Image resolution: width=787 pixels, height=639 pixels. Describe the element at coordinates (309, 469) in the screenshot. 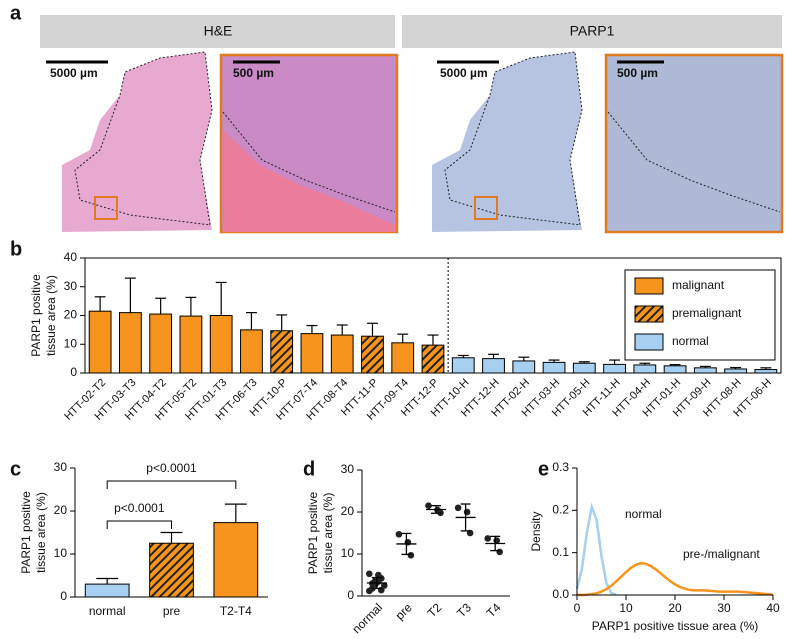

I see `panel-label: d` at that location.